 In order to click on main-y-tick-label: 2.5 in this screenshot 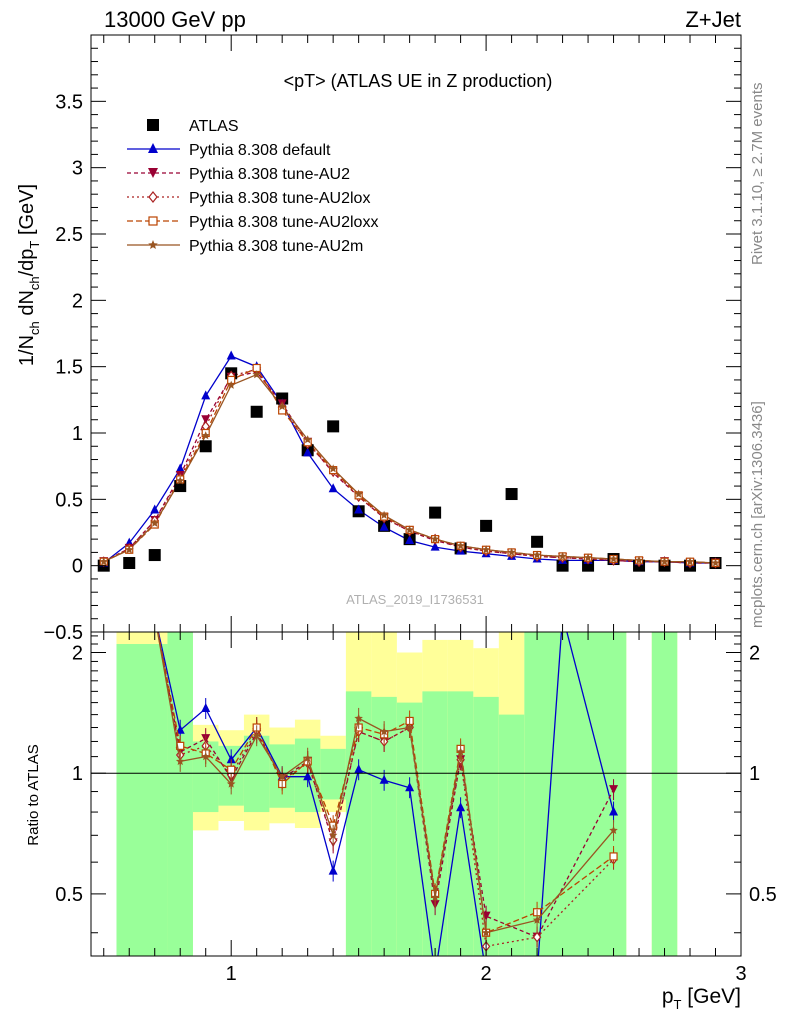, I will do `click(69, 235)`.